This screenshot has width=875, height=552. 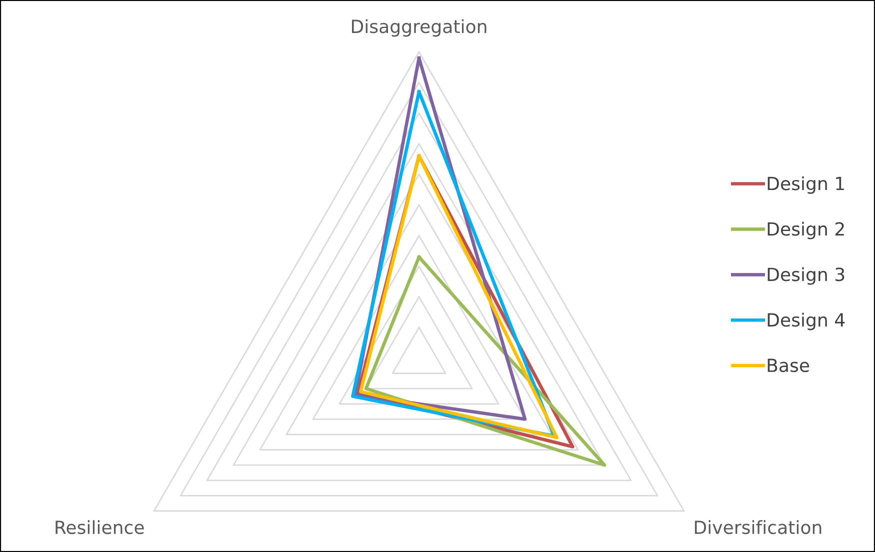 I want to click on legend-label: Design 4, so click(x=806, y=321).